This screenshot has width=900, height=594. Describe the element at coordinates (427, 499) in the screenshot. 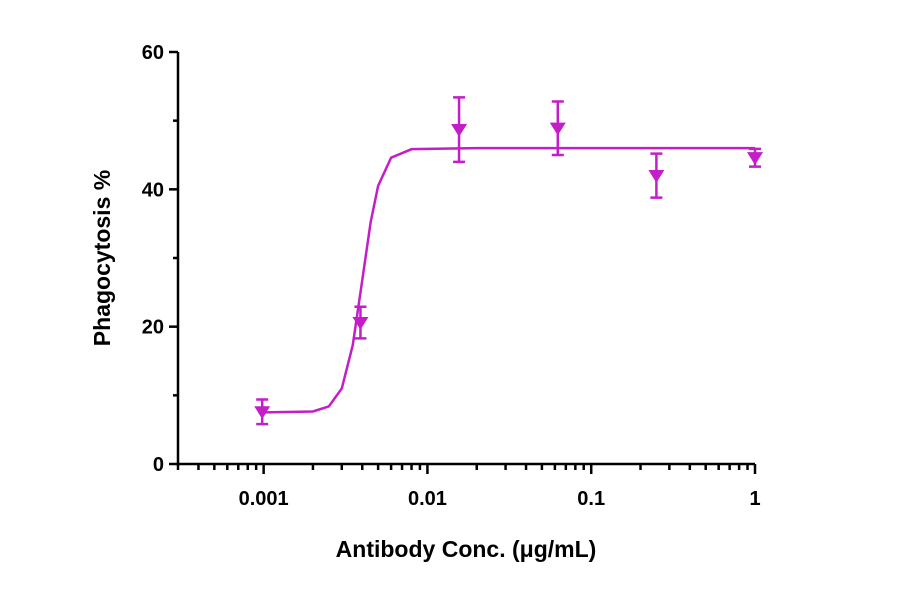

I see `x-tick-label: 0.01` at that location.